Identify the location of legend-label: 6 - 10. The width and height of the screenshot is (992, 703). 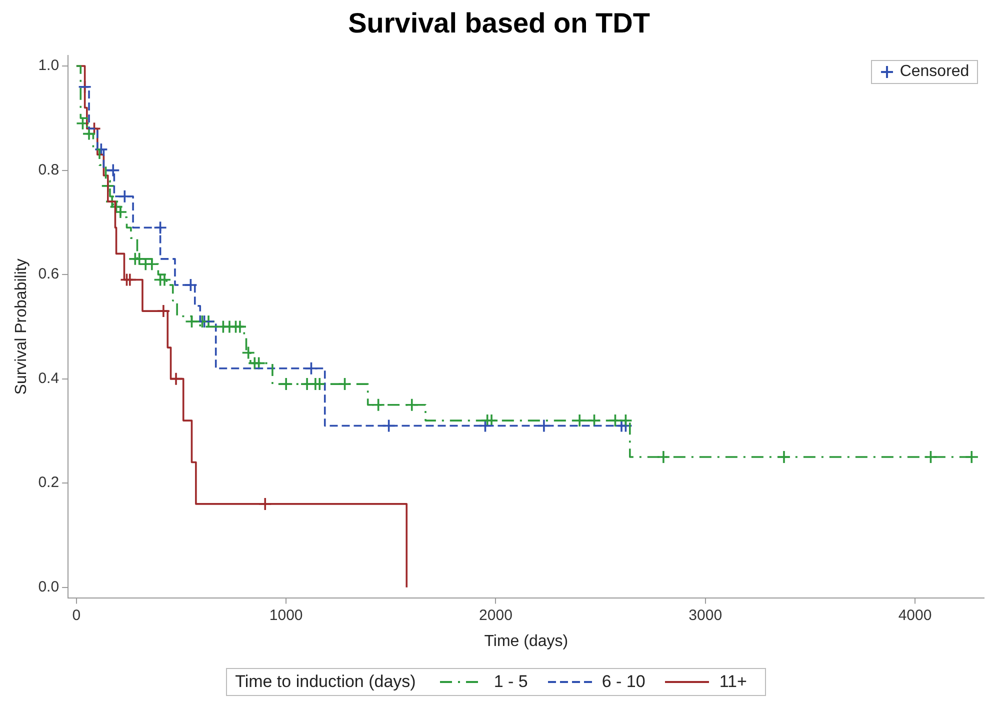
(624, 682).